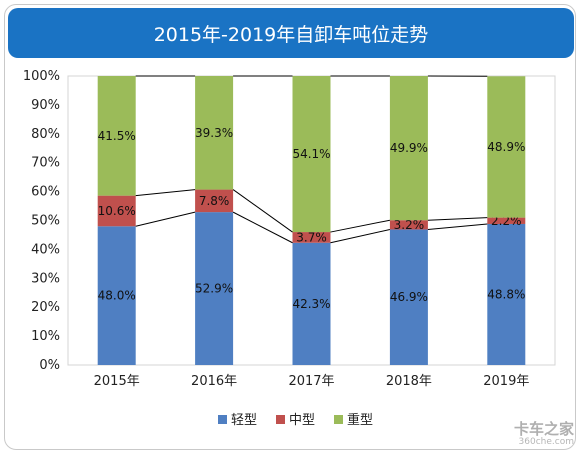 This screenshot has height=455, width=582. I want to click on legend-label: 中型, so click(302, 420).